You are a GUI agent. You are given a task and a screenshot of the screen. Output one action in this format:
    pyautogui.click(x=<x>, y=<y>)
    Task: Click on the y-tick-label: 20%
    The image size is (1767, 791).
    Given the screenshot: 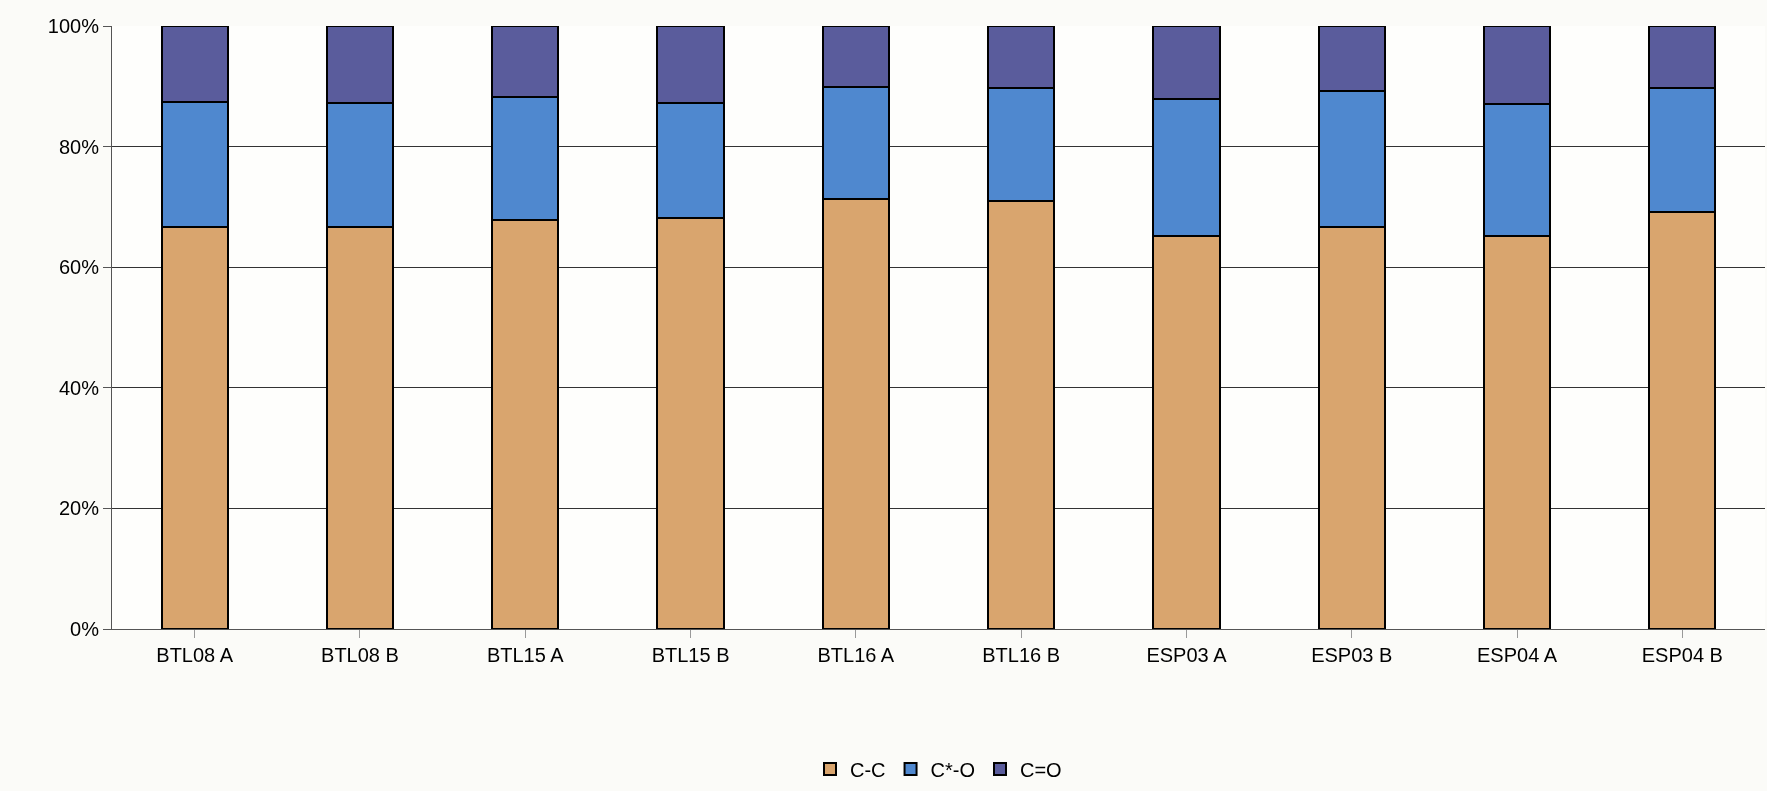 What is the action you would take?
    pyautogui.click(x=79, y=508)
    